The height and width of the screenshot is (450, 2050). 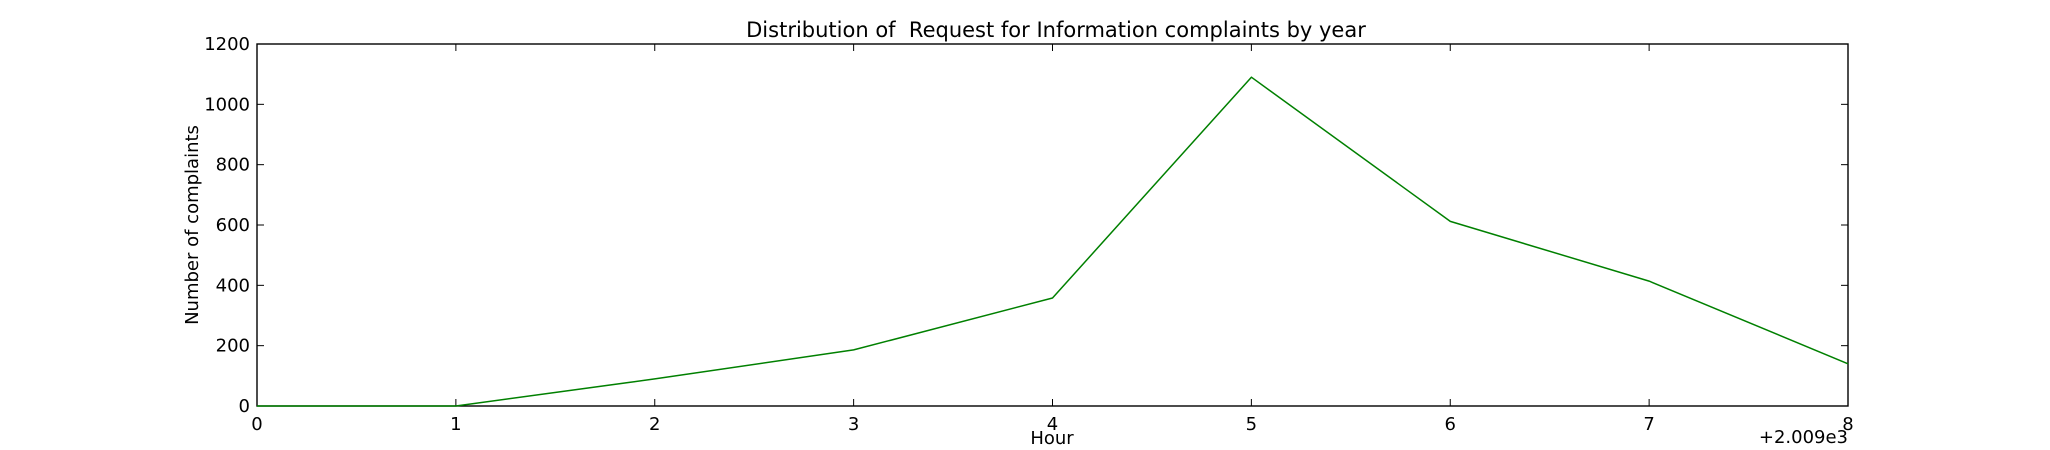 What do you see at coordinates (1052, 424) in the screenshot?
I see `x-tick-label: 4` at bounding box center [1052, 424].